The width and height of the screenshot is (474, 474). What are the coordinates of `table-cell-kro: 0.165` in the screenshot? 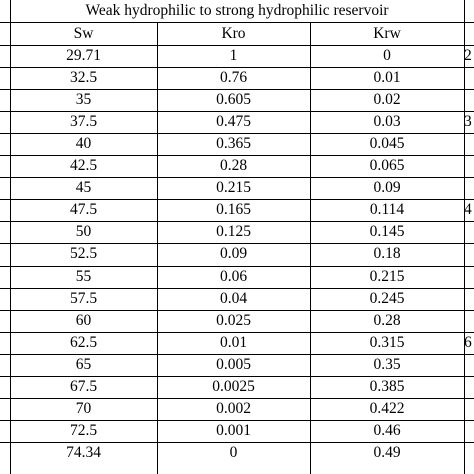 It's located at (233, 210).